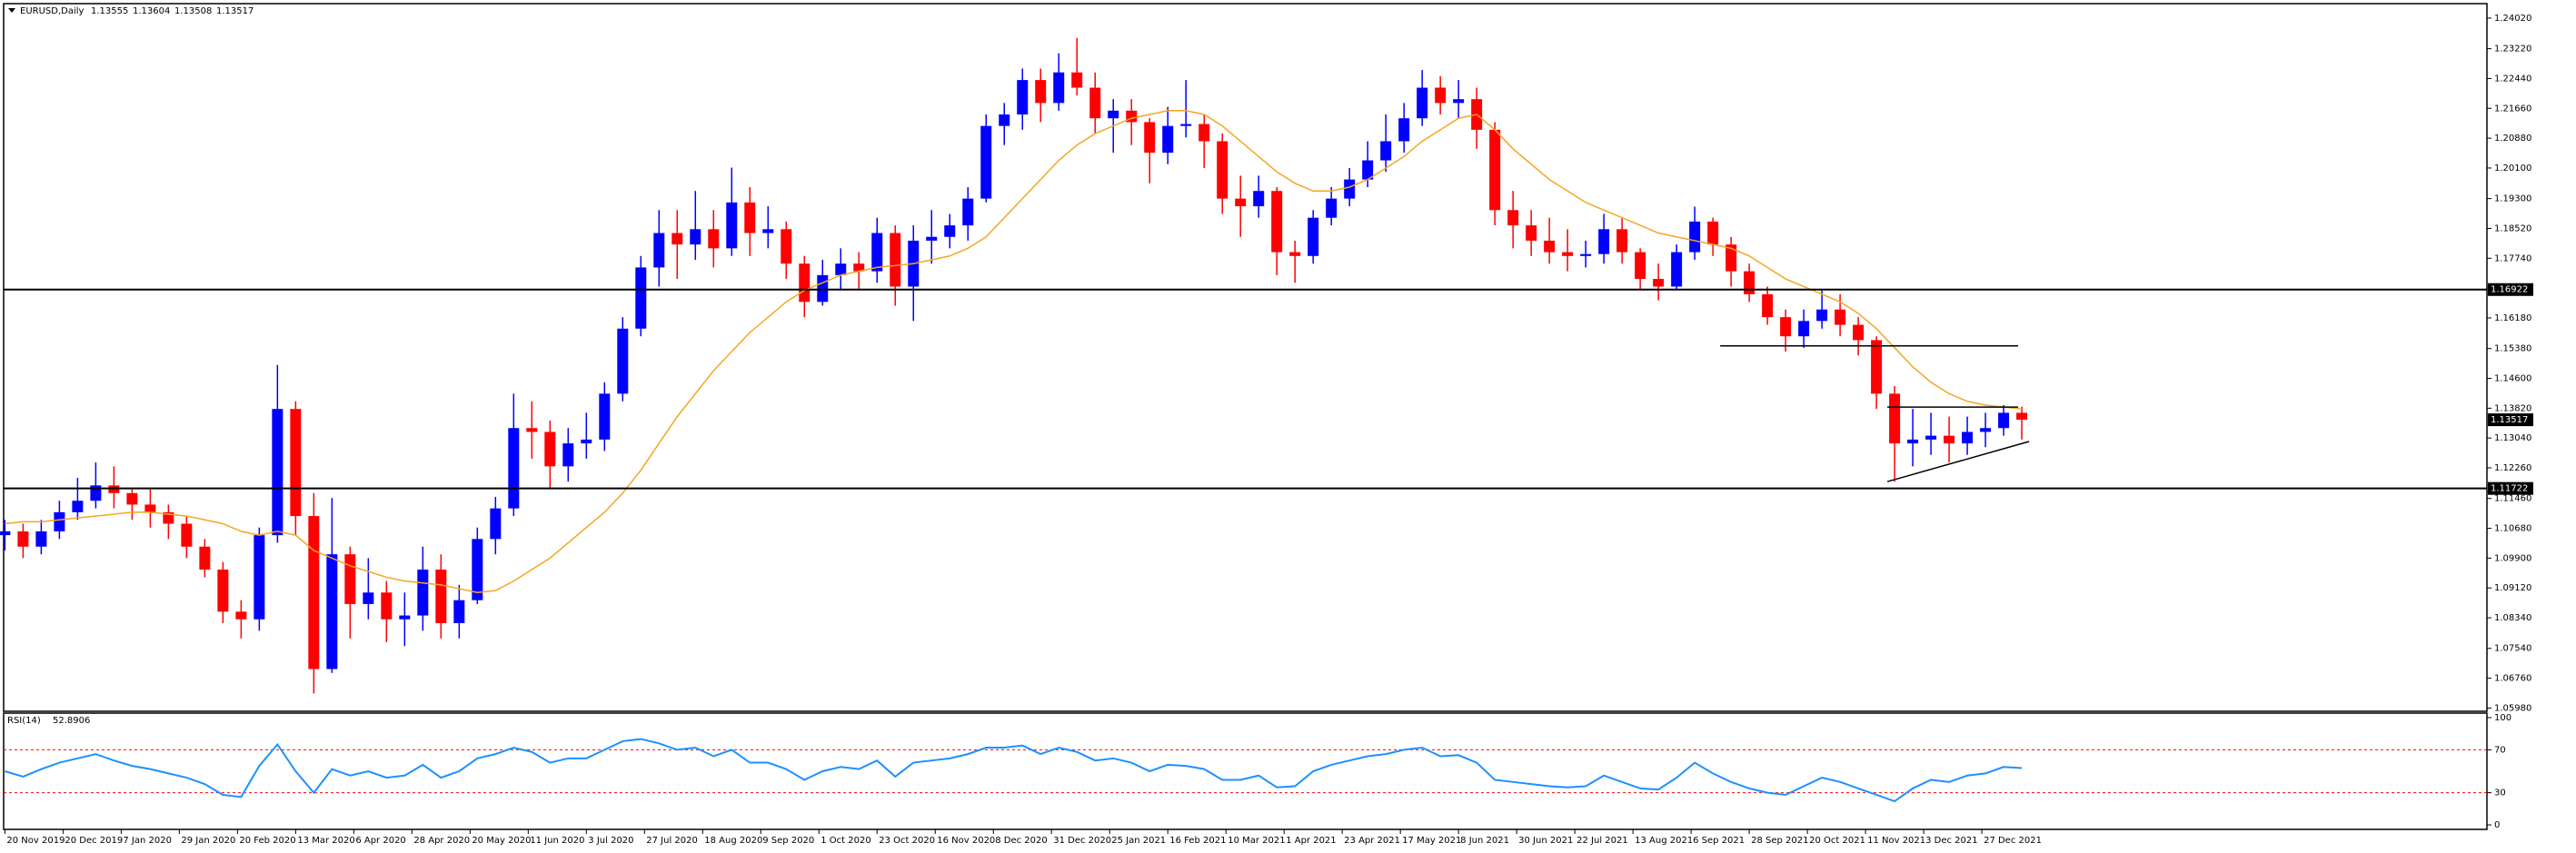 The height and width of the screenshot is (853, 2576). Describe the element at coordinates (94, 841) in the screenshot. I see `x-tick-label: 20 Dec 2019` at that location.